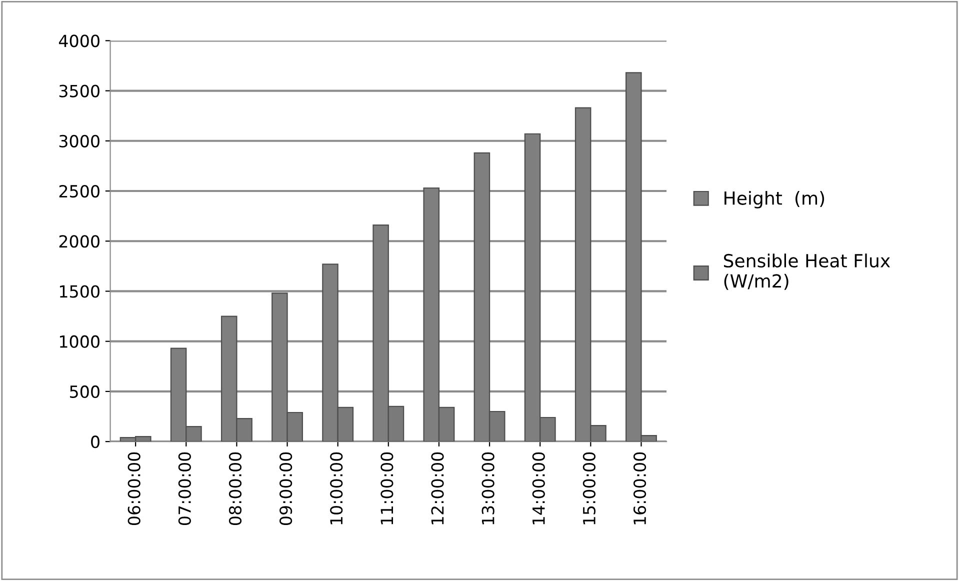 The height and width of the screenshot is (581, 959). I want to click on x-tick-label: 08:00:00, so click(235, 489).